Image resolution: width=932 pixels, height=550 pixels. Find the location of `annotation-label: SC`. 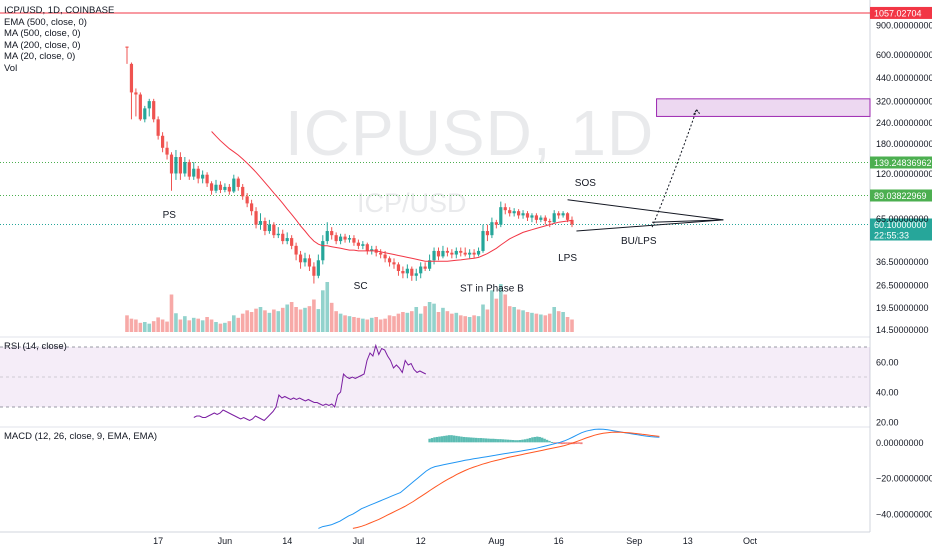

annotation-label: SC is located at coordinates (361, 286).